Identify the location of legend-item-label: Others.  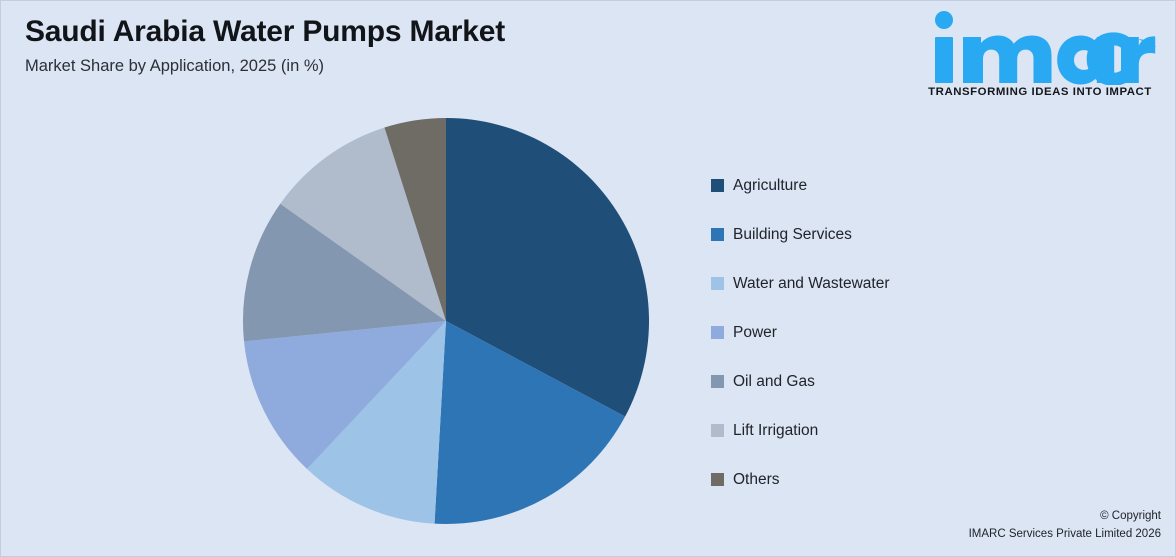
(756, 479).